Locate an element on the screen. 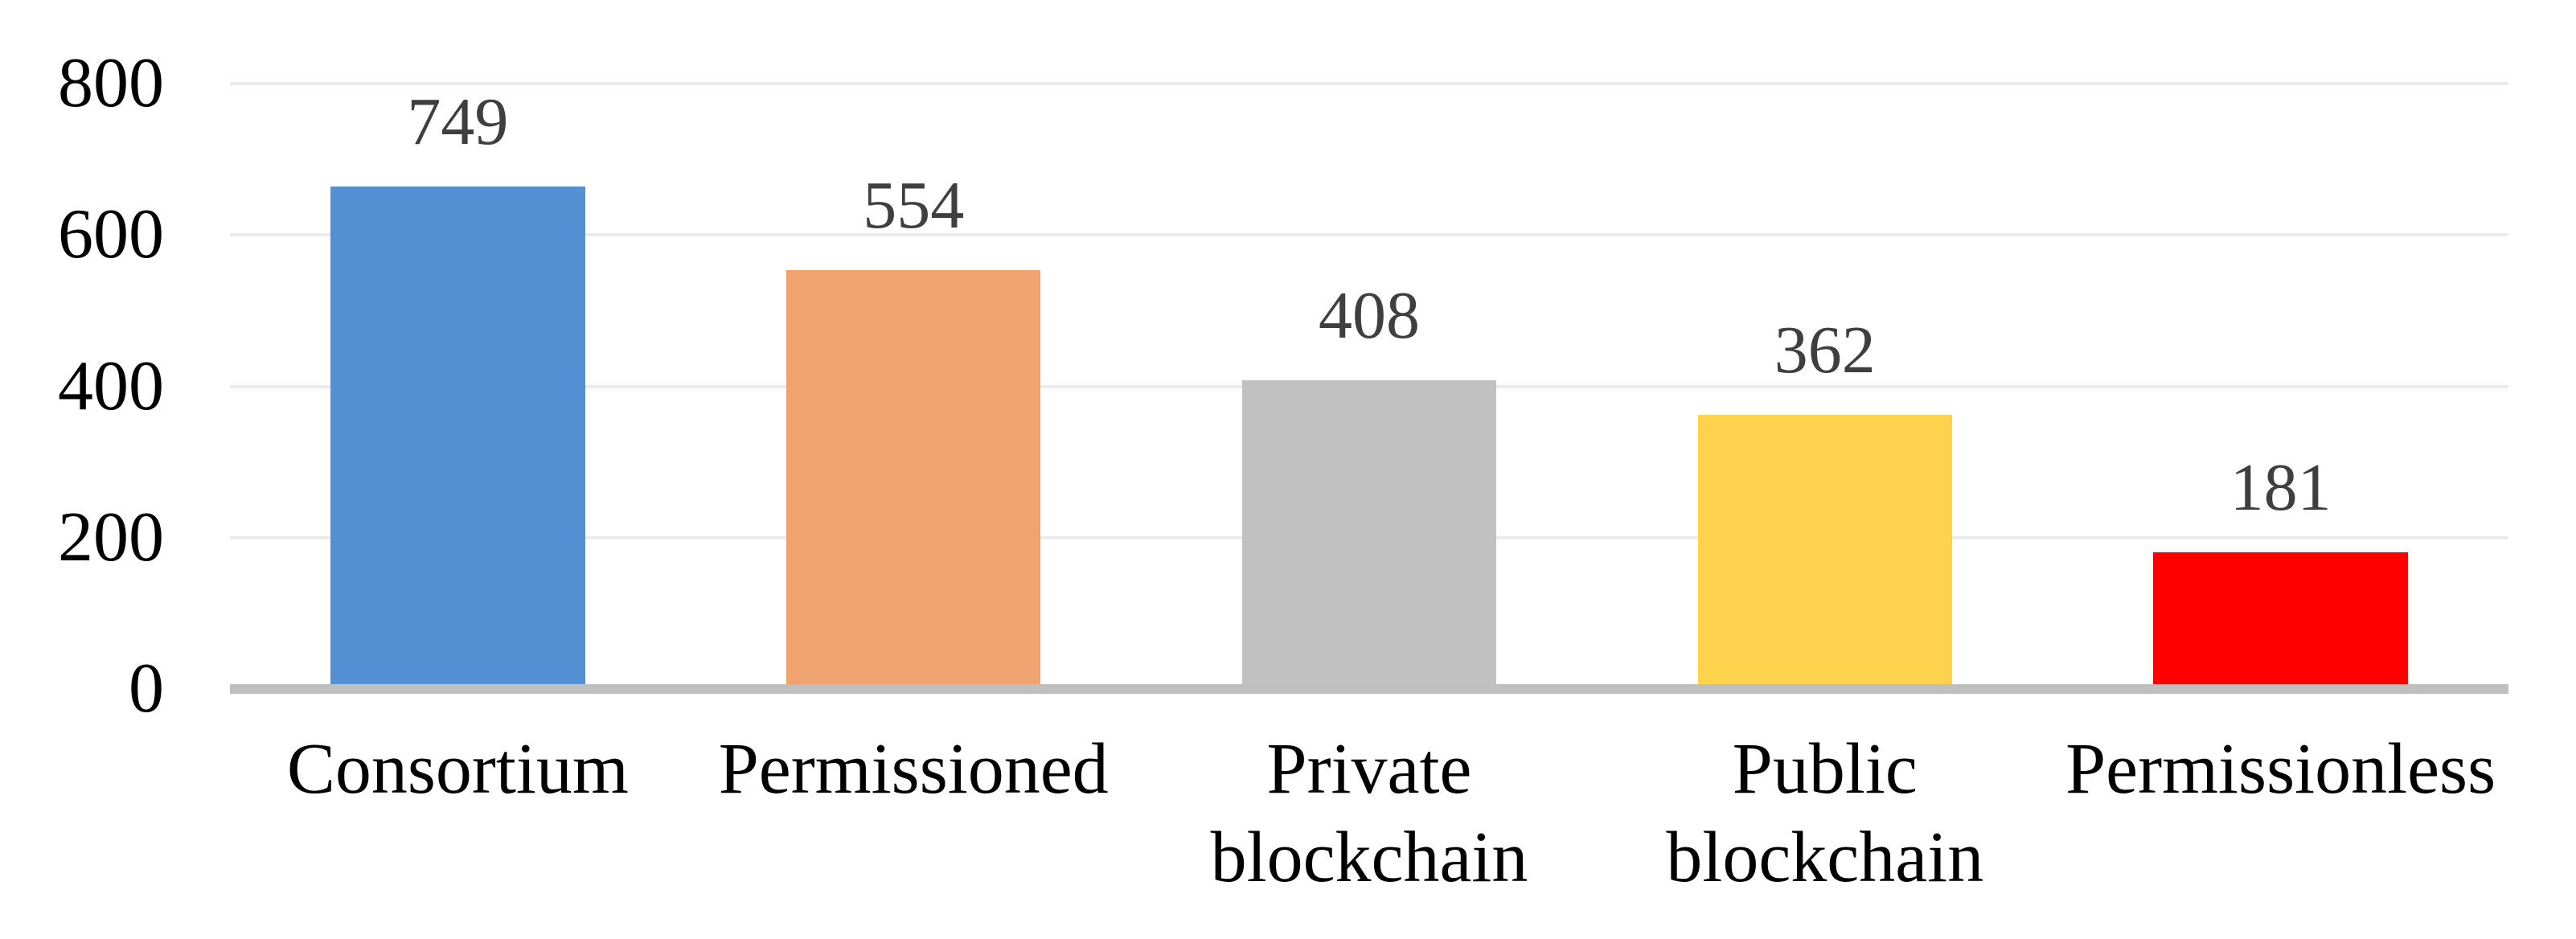  y-tick-label: 200 is located at coordinates (111, 537).